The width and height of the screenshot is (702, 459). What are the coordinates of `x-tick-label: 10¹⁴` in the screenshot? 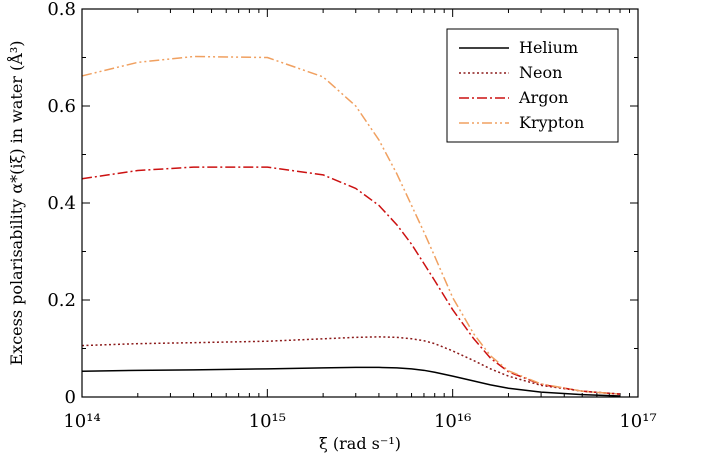 It's located at (81, 421).